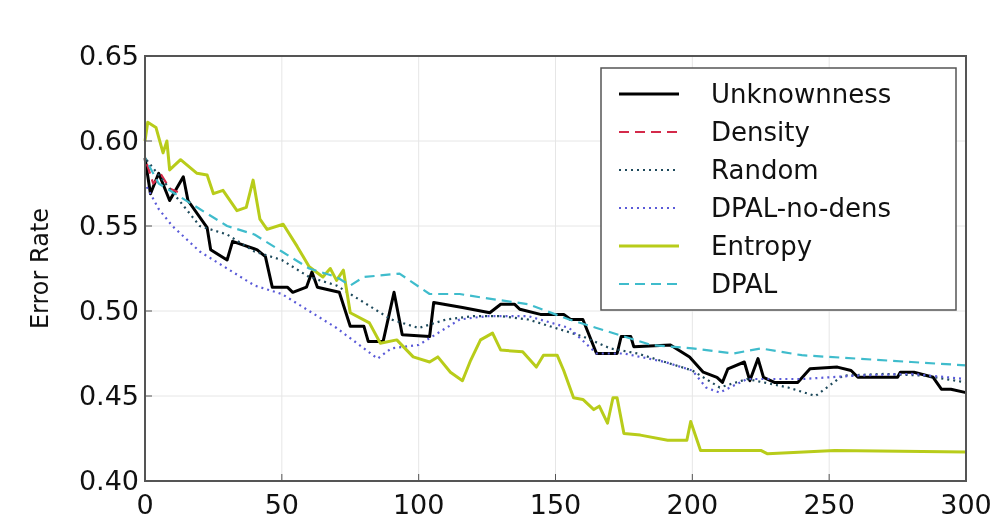 The height and width of the screenshot is (518, 1008). I want to click on x-tick-label: 300, so click(966, 503).